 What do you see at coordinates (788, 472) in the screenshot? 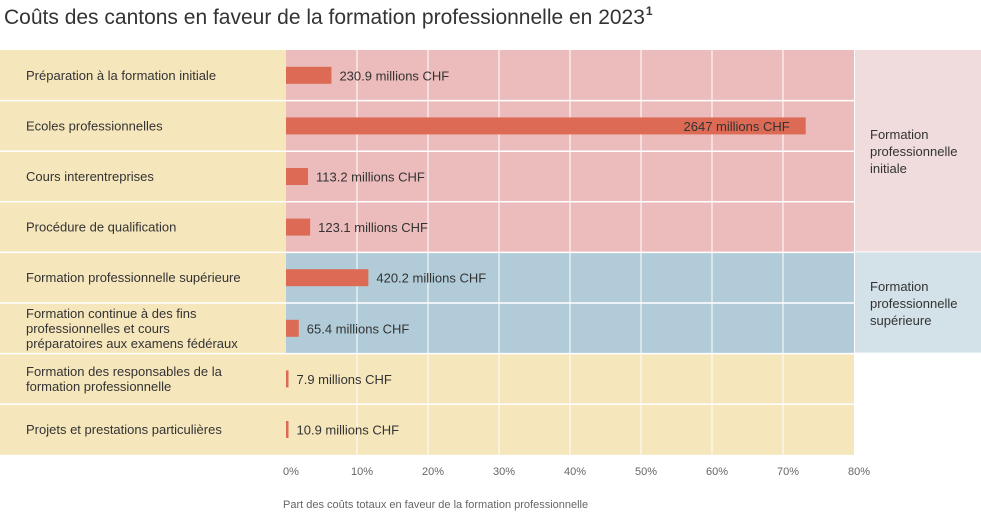
I see `x-tick-label: 70%` at bounding box center [788, 472].